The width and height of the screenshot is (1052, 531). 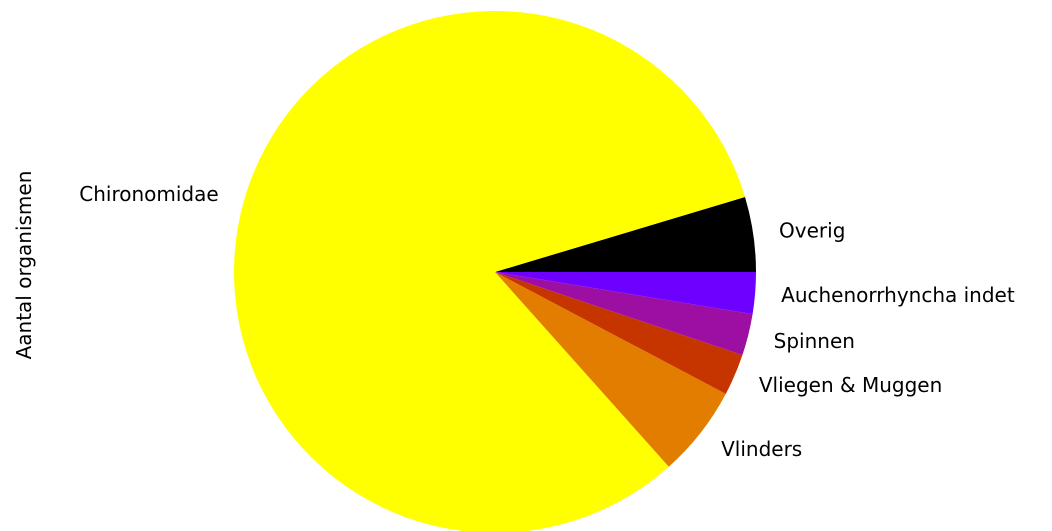 I want to click on pie-slice-vliegen-muggen, so click(x=619, y=333).